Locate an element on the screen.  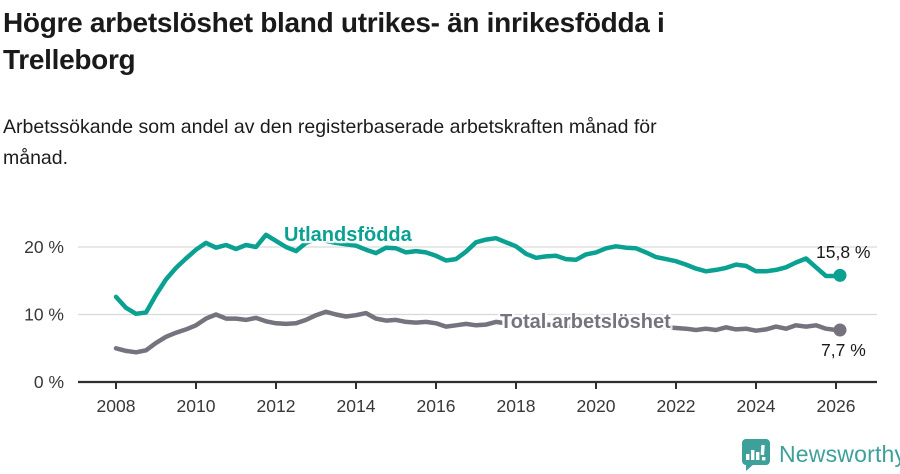
end-value-utlandsfodda: 15,8 % is located at coordinates (843, 252).